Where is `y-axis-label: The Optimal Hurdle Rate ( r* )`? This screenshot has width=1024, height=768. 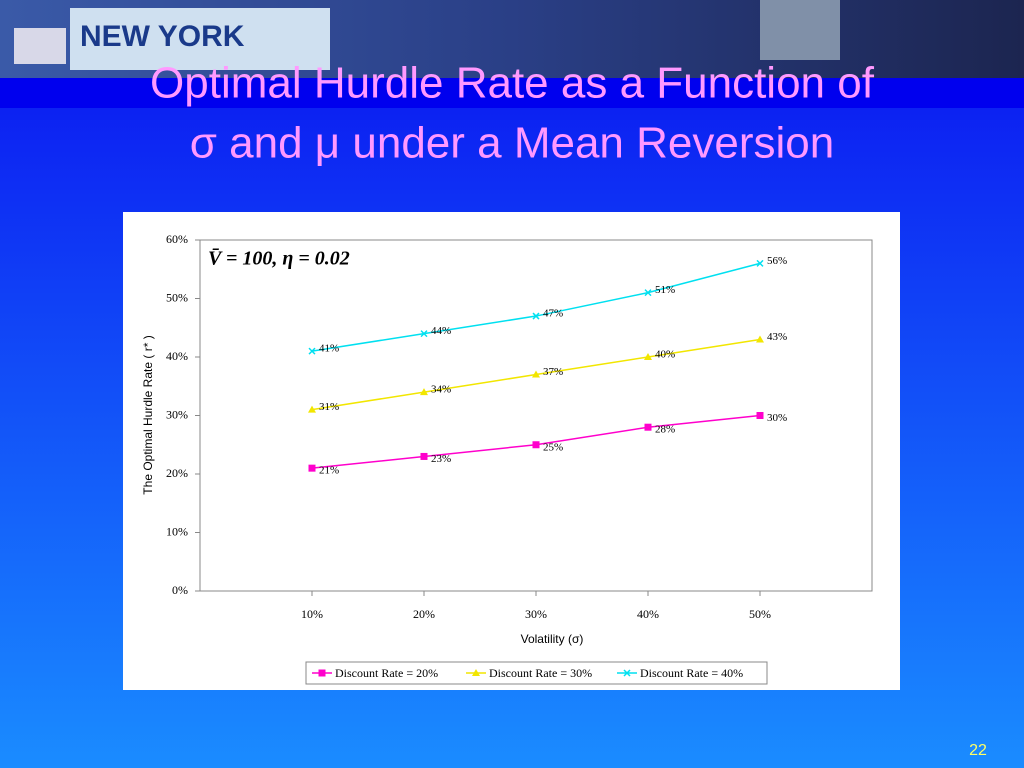
y-axis-label: The Optimal Hurdle Rate ( r* ) is located at coordinates (148, 414).